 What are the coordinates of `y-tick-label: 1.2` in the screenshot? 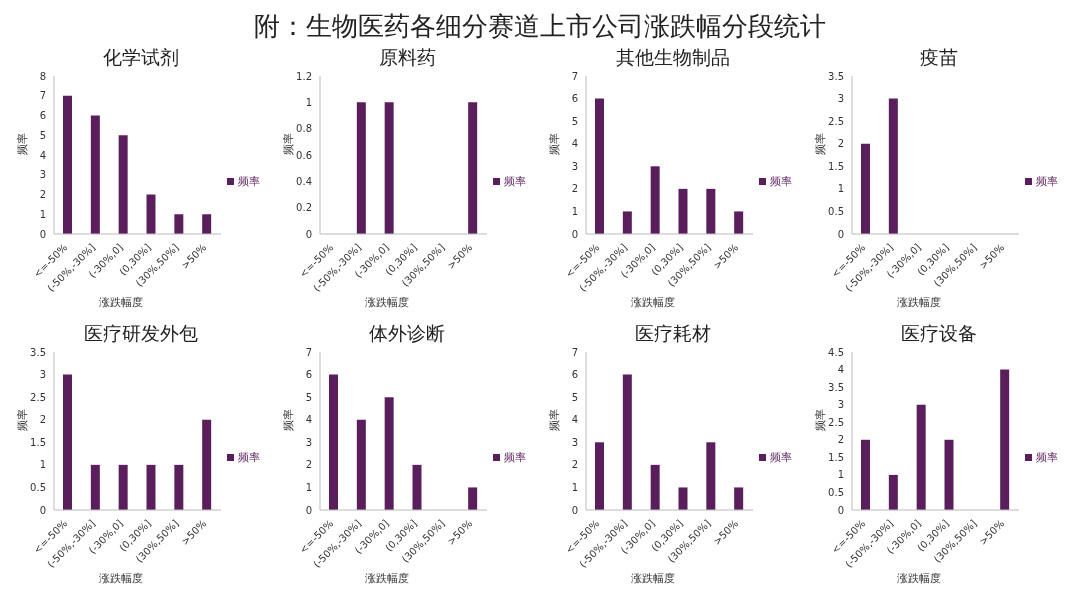 It's located at (304, 76).